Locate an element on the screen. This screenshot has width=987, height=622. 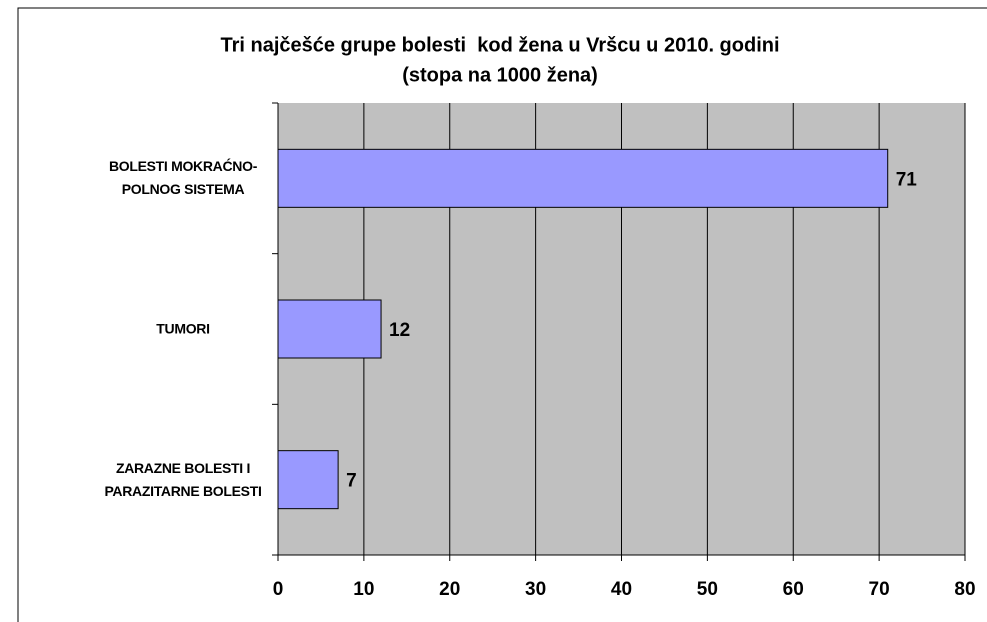
x-tick-label: 80 is located at coordinates (964, 589).